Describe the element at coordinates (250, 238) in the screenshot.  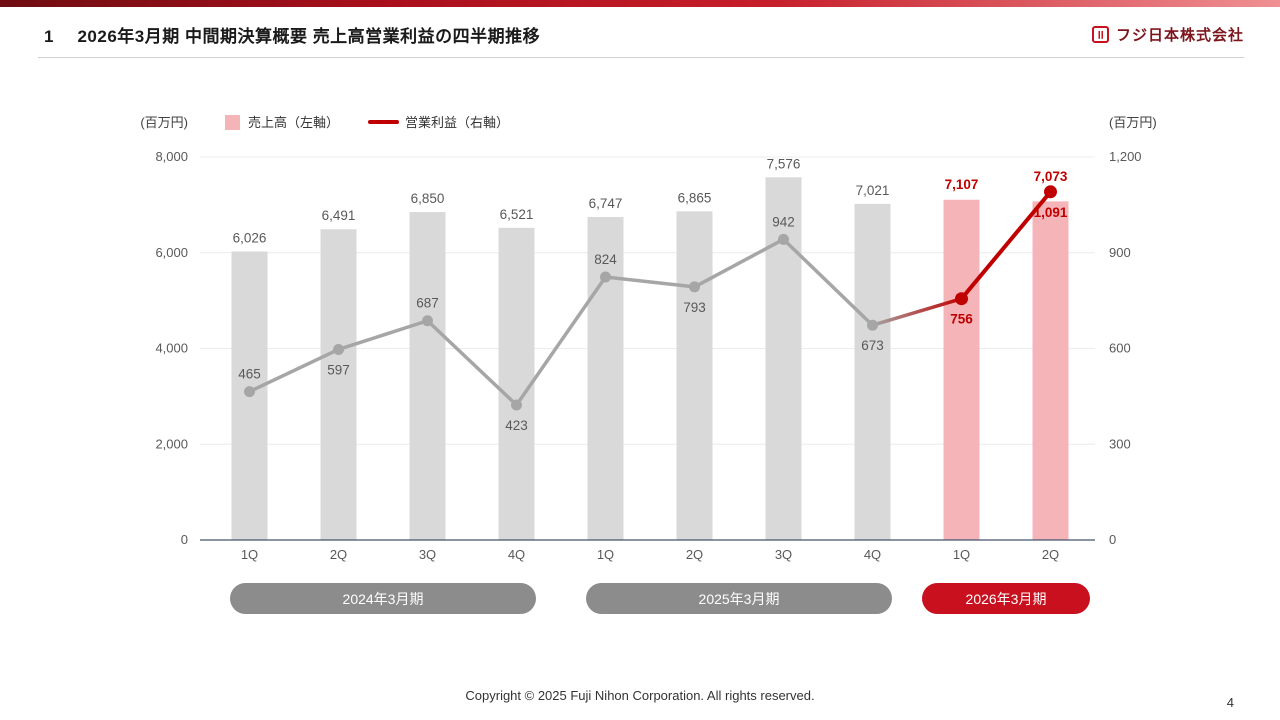
I see `bar-value-label: 6,026` at that location.